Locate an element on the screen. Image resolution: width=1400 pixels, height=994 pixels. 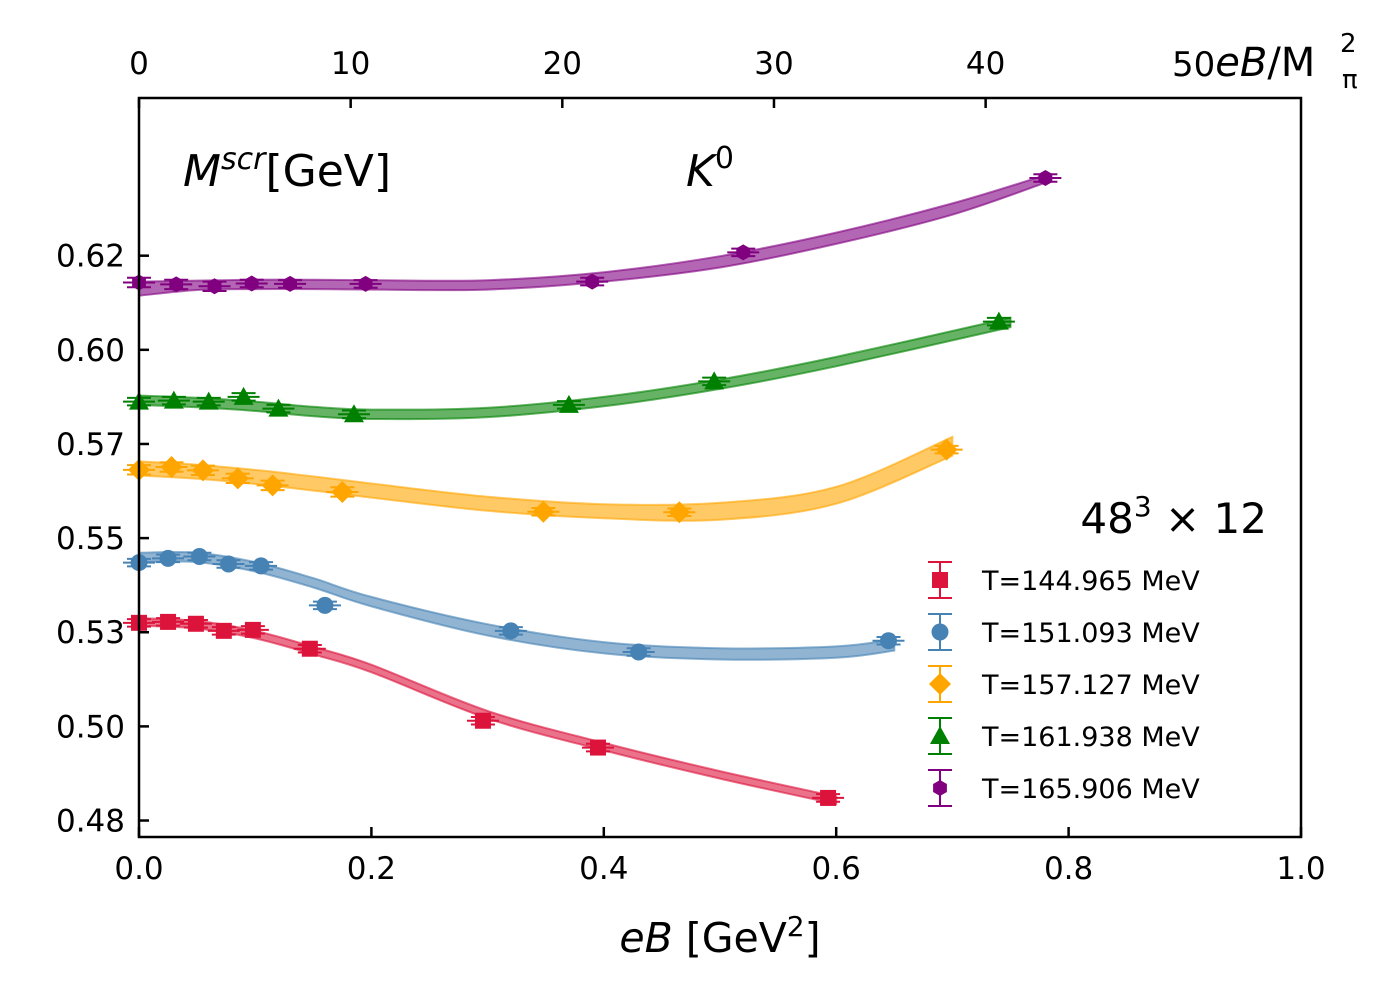
top-tick-label: 10 is located at coordinates (350, 64).